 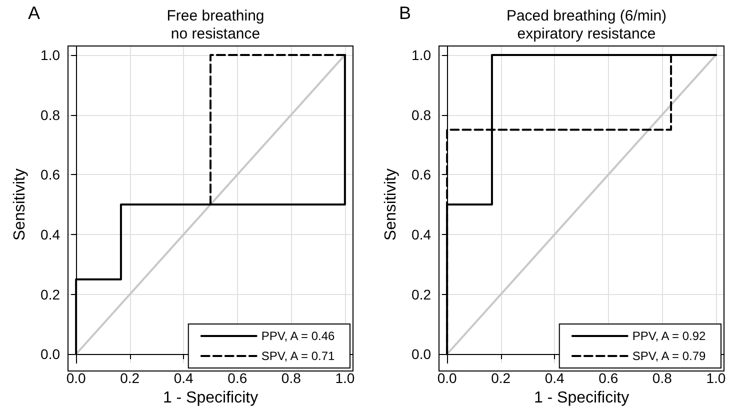 I want to click on legend-label: PPV, A = 0.46, so click(x=298, y=336).